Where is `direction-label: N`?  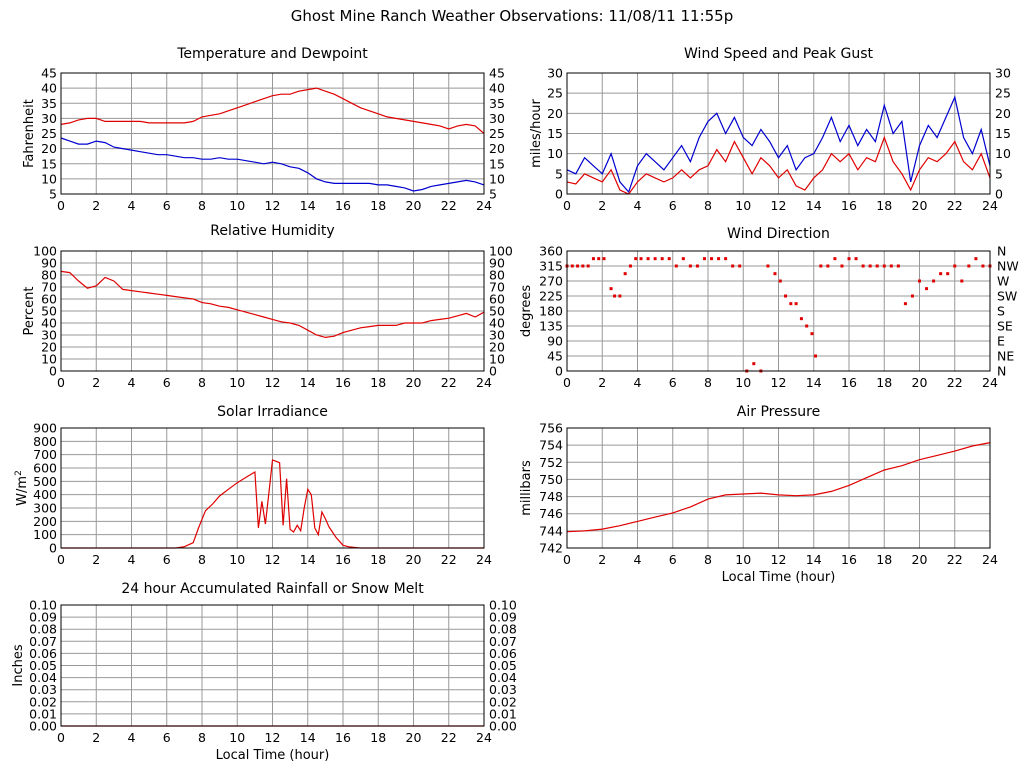 direction-label: N is located at coordinates (1001, 371).